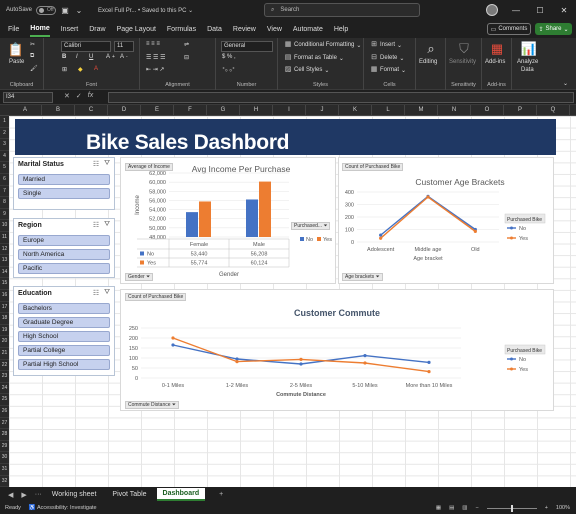  I want to click on row-header: 10, so click(4, 226).